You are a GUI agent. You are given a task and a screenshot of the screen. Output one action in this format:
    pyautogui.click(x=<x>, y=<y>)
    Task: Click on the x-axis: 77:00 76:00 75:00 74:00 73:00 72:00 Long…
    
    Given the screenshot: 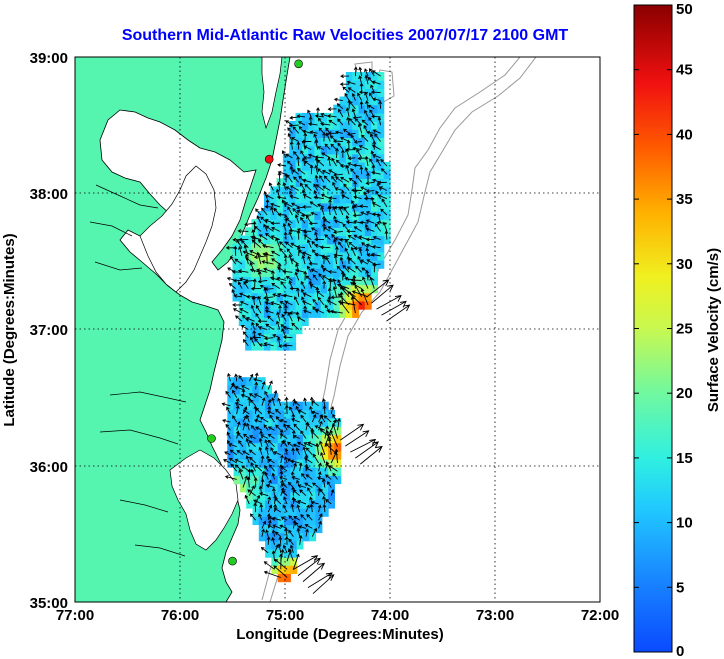 What is the action you would take?
    pyautogui.click(x=337, y=625)
    